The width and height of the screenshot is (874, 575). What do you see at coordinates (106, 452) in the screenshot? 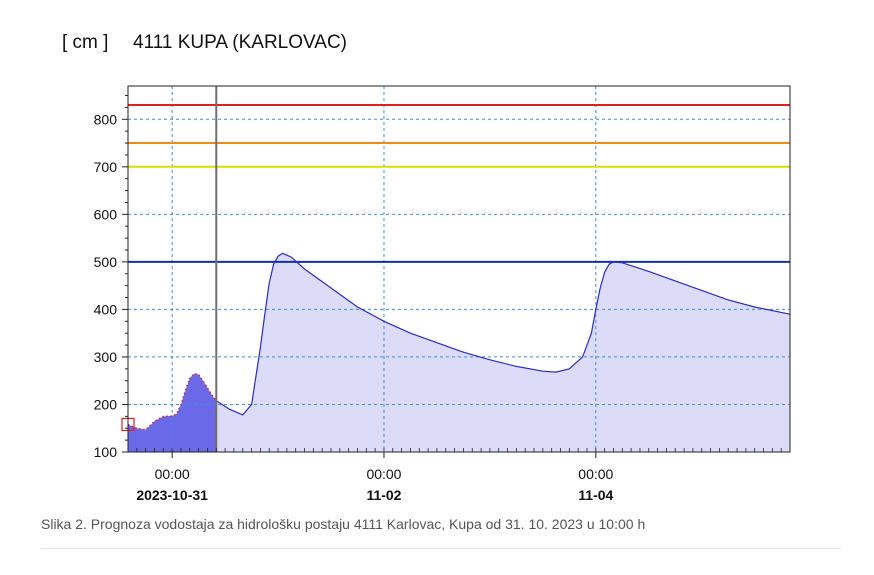
I see `y-tick-label: 100` at bounding box center [106, 452].